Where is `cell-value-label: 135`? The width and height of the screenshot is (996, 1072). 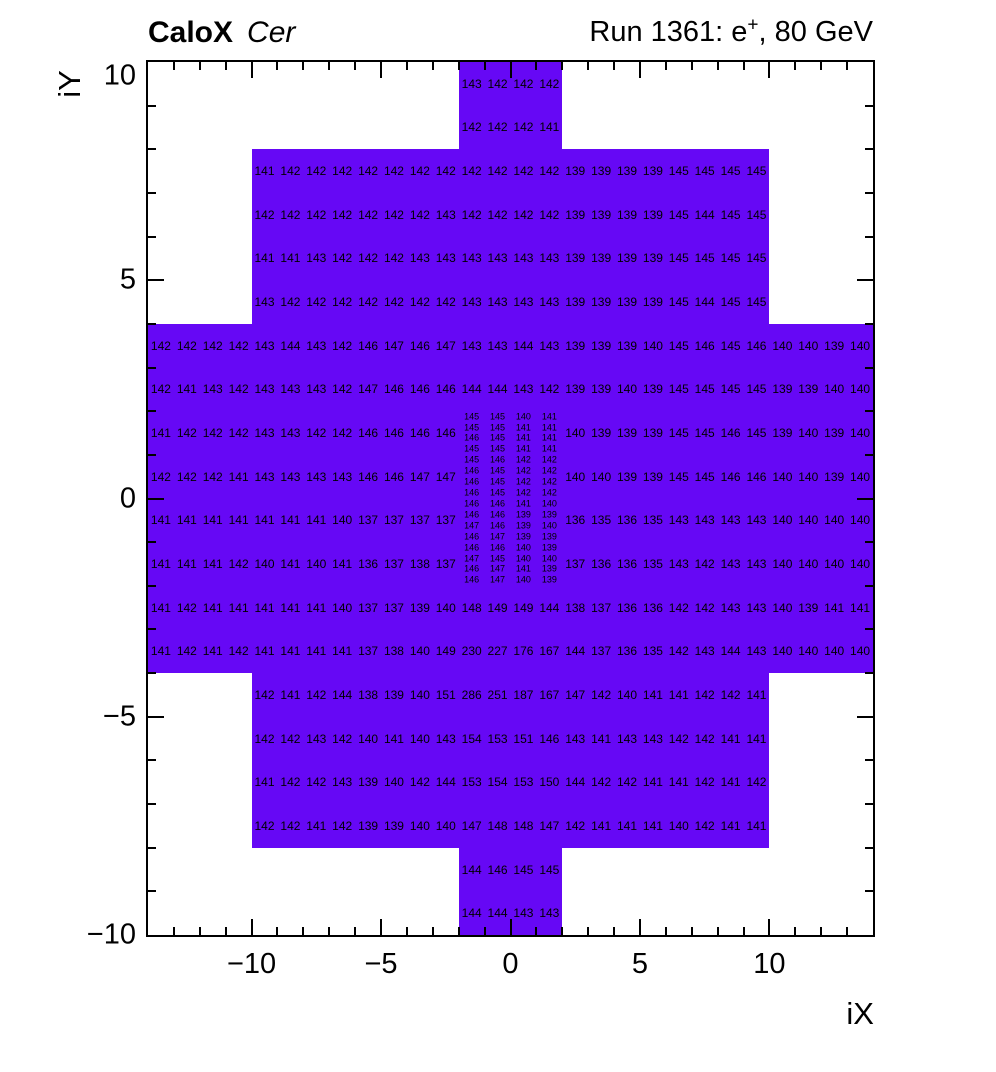
cell-value-label: 135 is located at coordinates (652, 563).